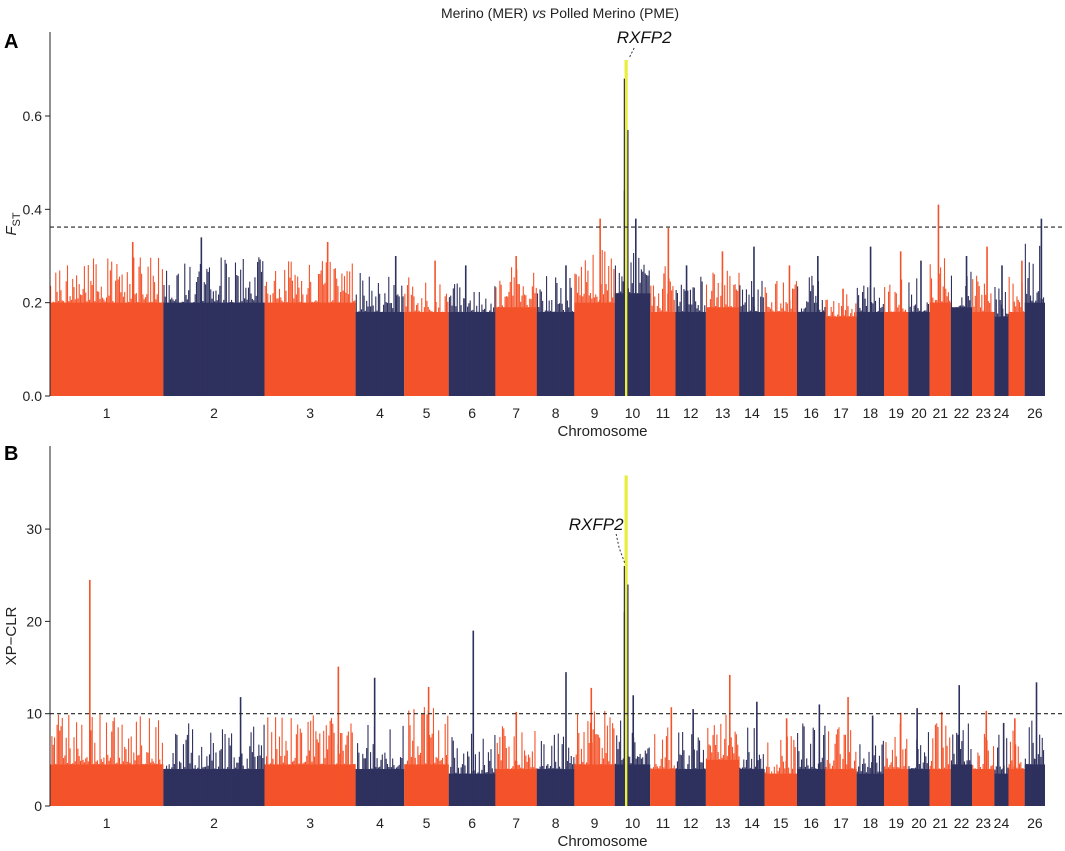  What do you see at coordinates (632, 324) in the screenshot?
I see `chromosome-10-signals-a` at bounding box center [632, 324].